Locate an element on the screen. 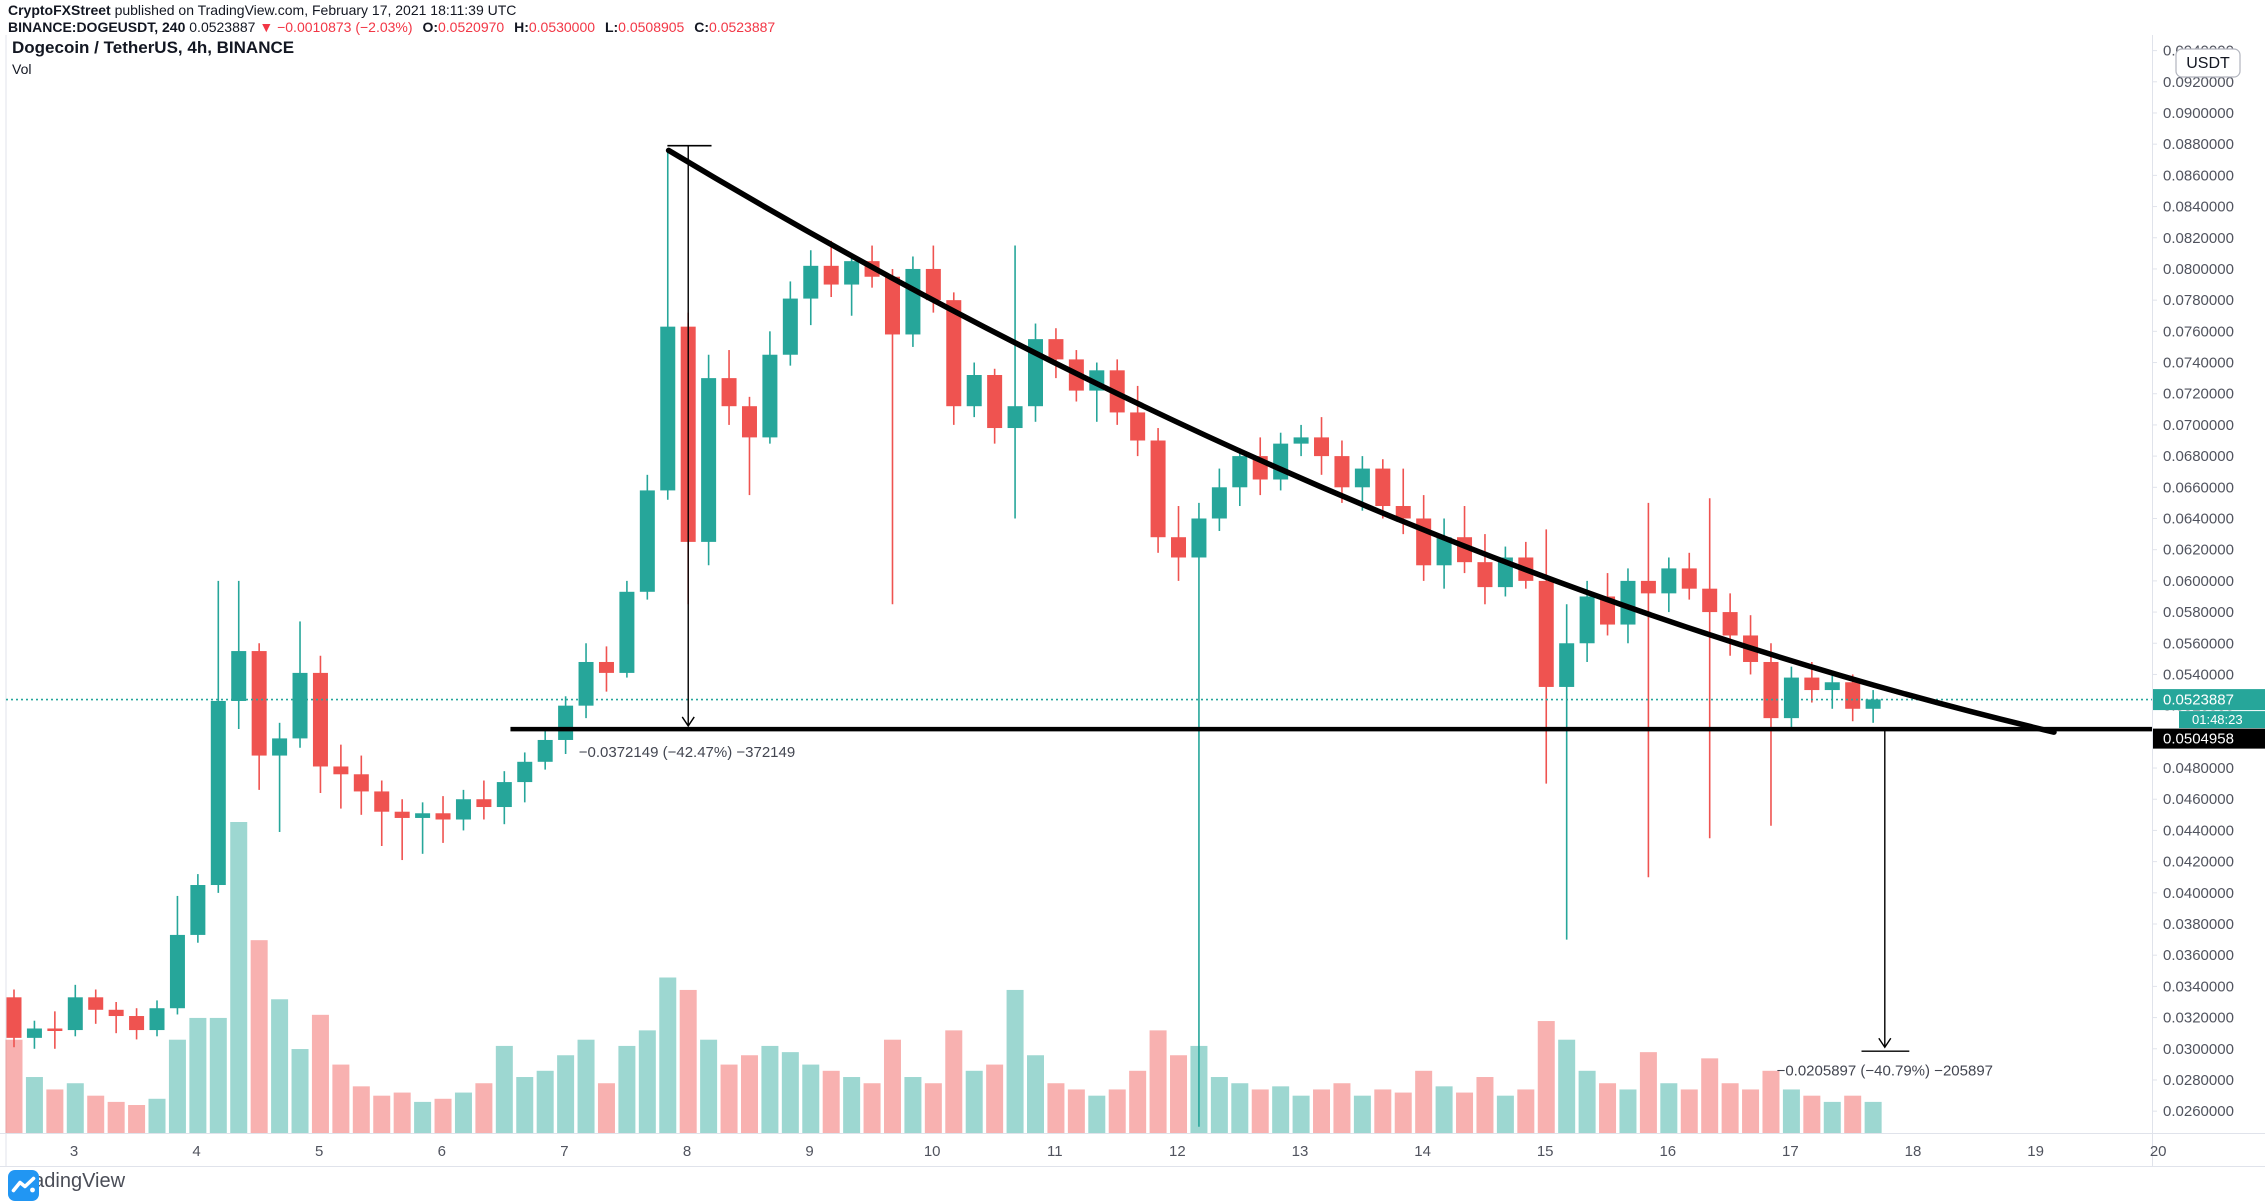  svg-text: 0.0780000 is located at coordinates (2198, 300).